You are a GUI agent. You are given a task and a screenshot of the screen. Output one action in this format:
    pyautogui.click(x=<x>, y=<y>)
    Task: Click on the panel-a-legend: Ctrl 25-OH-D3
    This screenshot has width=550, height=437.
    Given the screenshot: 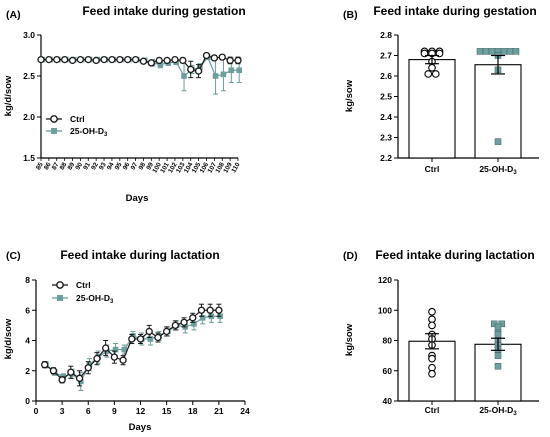 What is the action you would take?
    pyautogui.click(x=77, y=126)
    